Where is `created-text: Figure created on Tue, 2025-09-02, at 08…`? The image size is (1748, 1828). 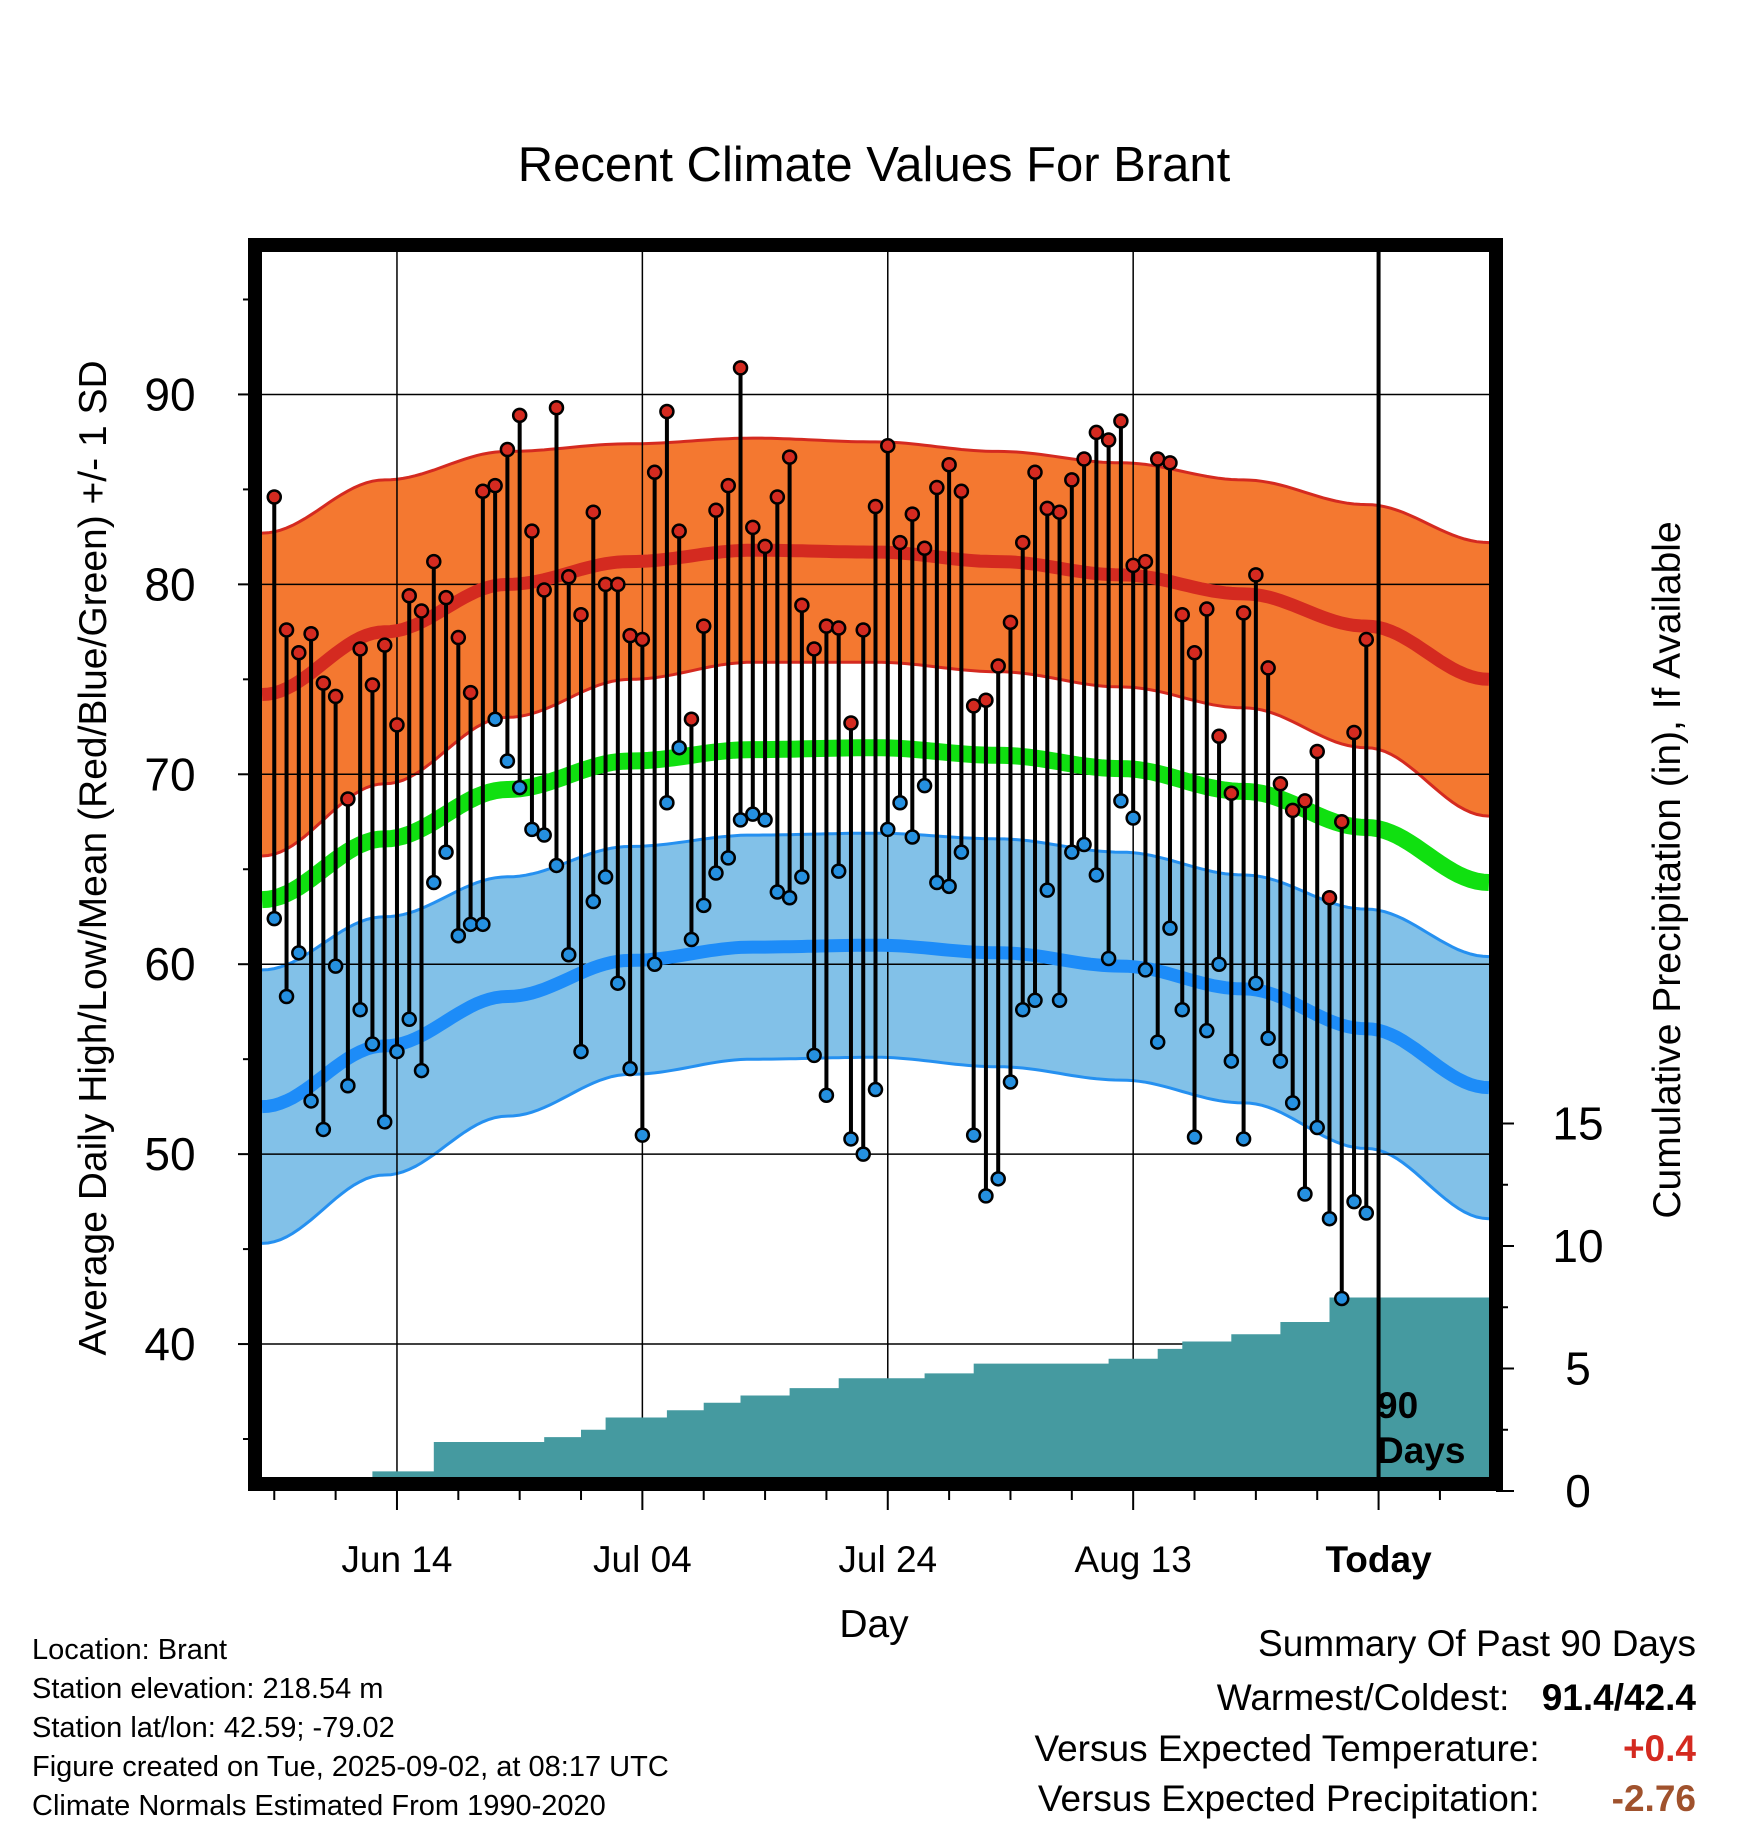
created-text: Figure created on Tue, 2025-09-02, at 08… is located at coordinates (350, 1767).